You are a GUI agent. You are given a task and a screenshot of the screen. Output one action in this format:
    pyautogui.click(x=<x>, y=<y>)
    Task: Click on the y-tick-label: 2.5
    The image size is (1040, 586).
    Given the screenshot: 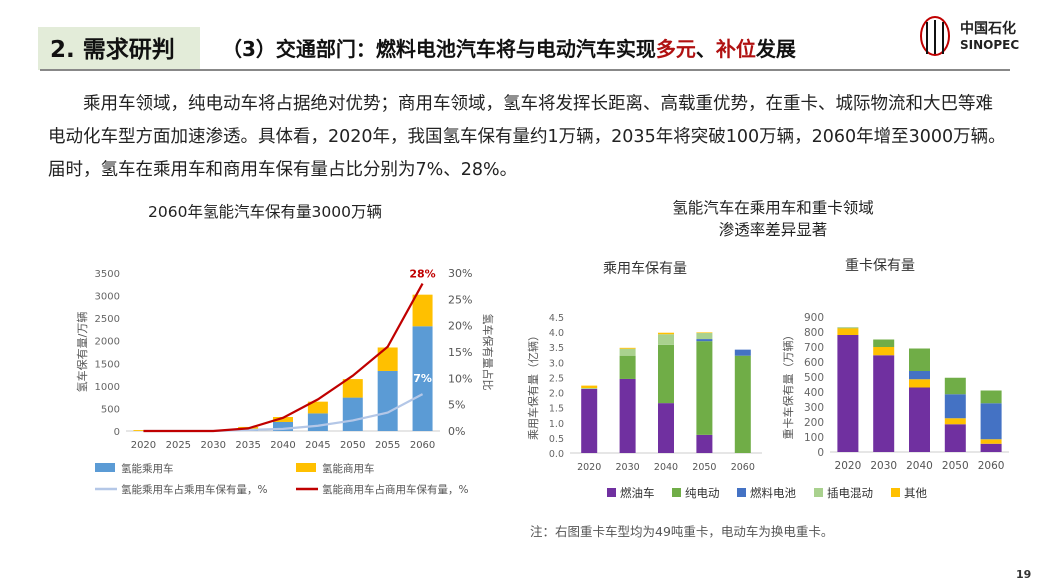 What is the action you would take?
    pyautogui.click(x=556, y=378)
    